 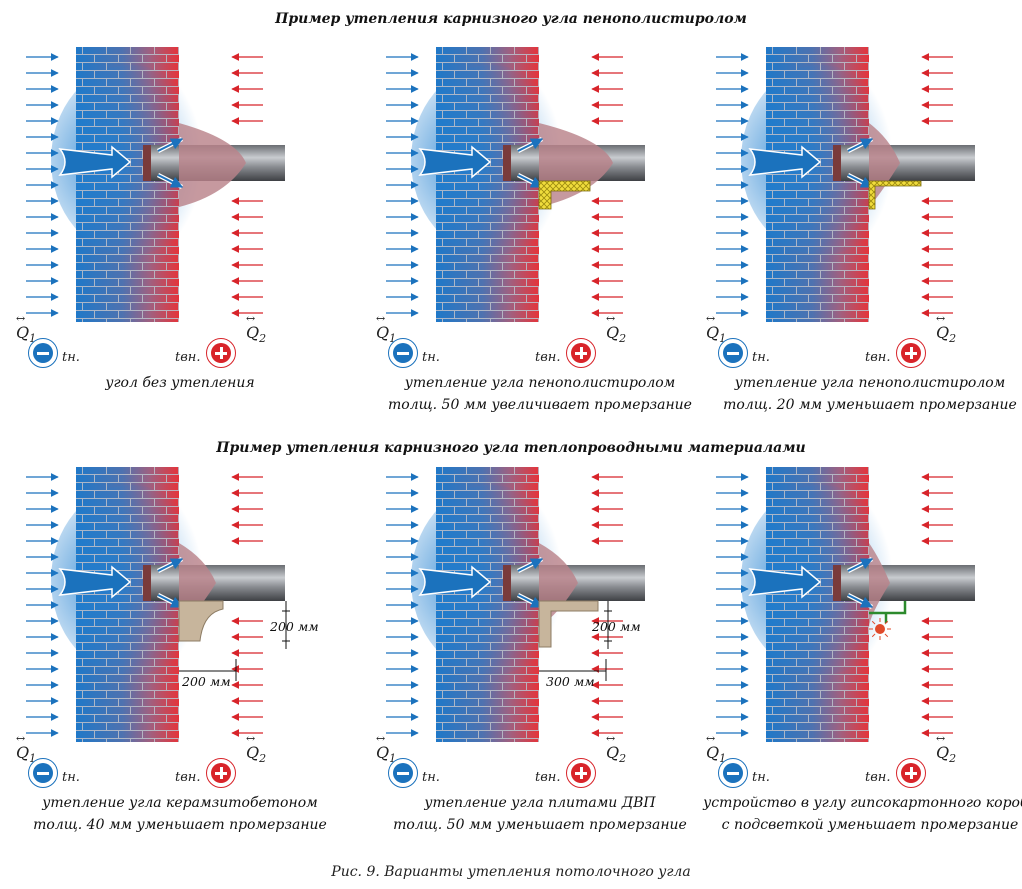 I want to click on caption-line: толщ. 50 мм увеличивает промерзание, so click(x=540, y=405).